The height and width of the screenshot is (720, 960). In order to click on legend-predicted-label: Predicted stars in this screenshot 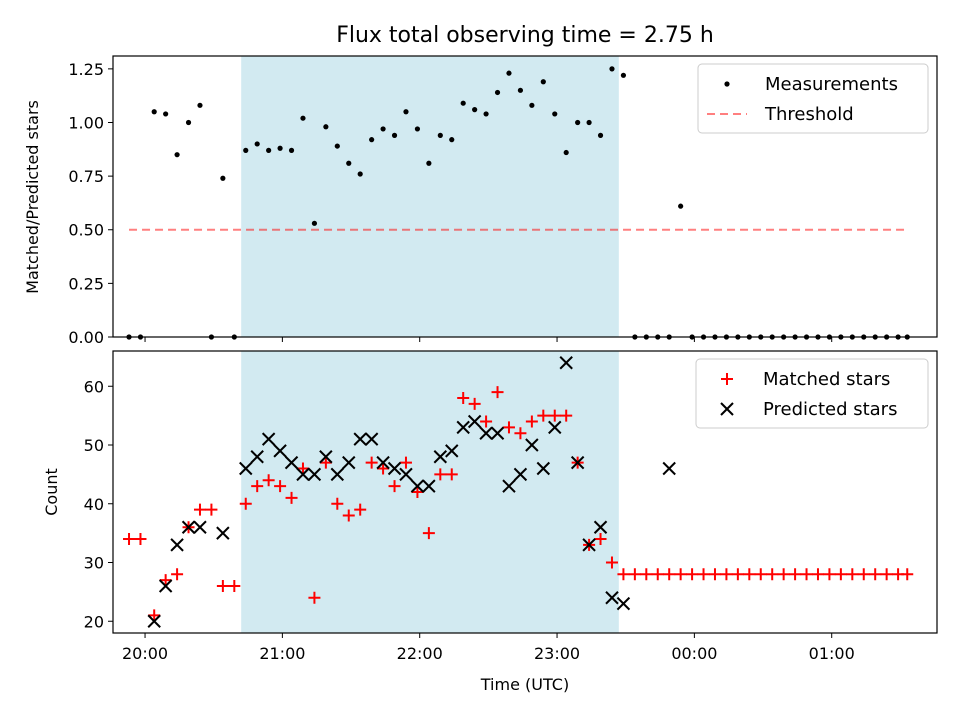, I will do `click(830, 409)`.